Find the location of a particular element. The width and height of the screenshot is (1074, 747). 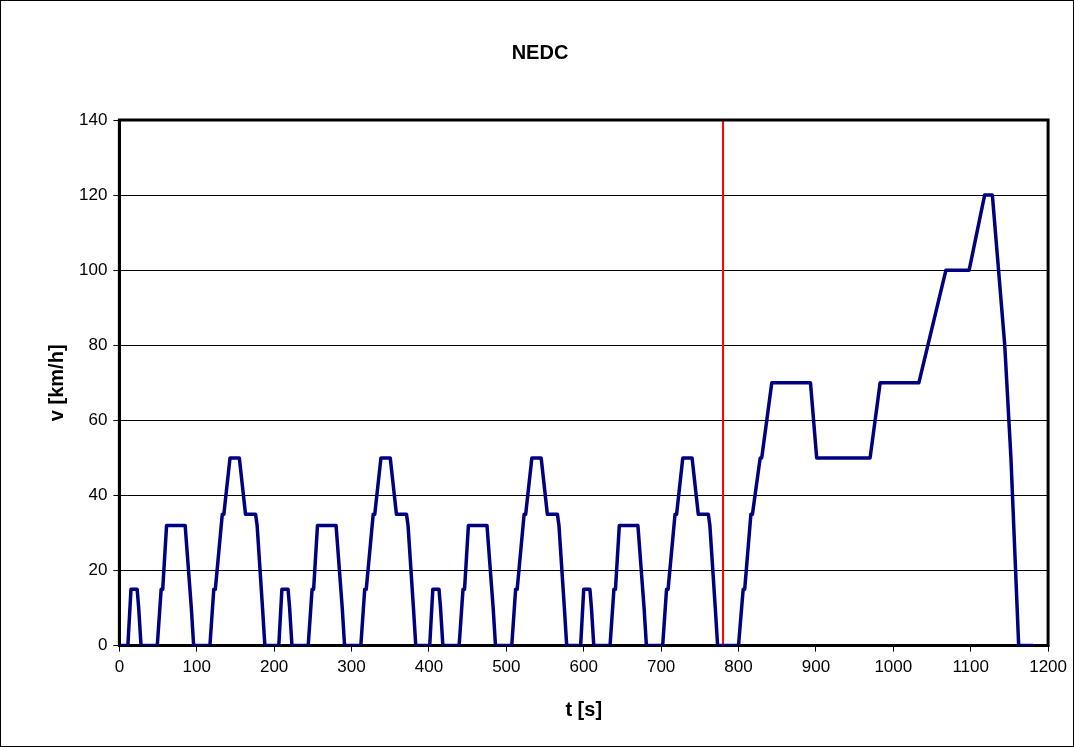

x-tick-label: 200 is located at coordinates (274, 667).